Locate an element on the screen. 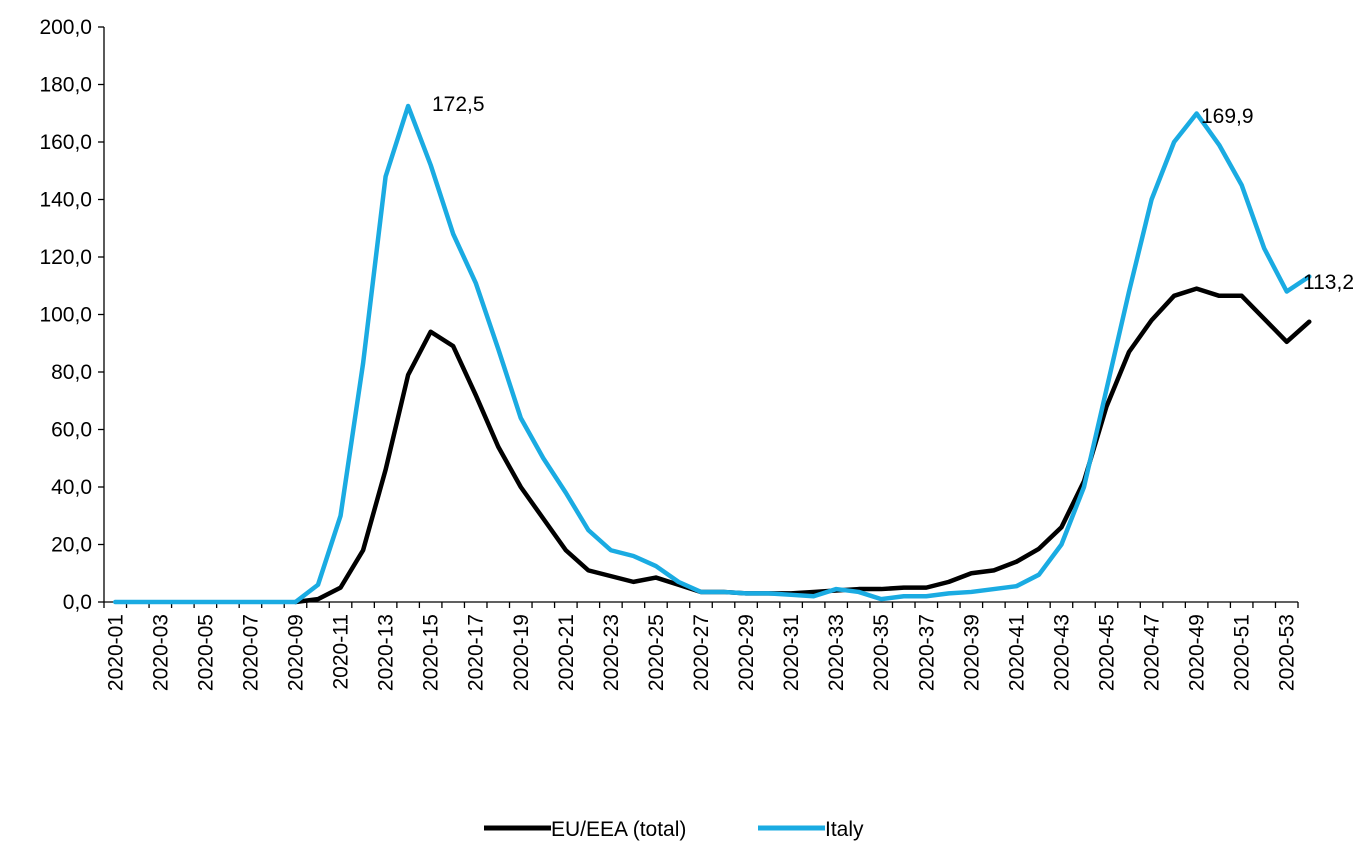 This screenshot has height=847, width=1368. x-tick-label: 2020-33 is located at coordinates (836, 652).